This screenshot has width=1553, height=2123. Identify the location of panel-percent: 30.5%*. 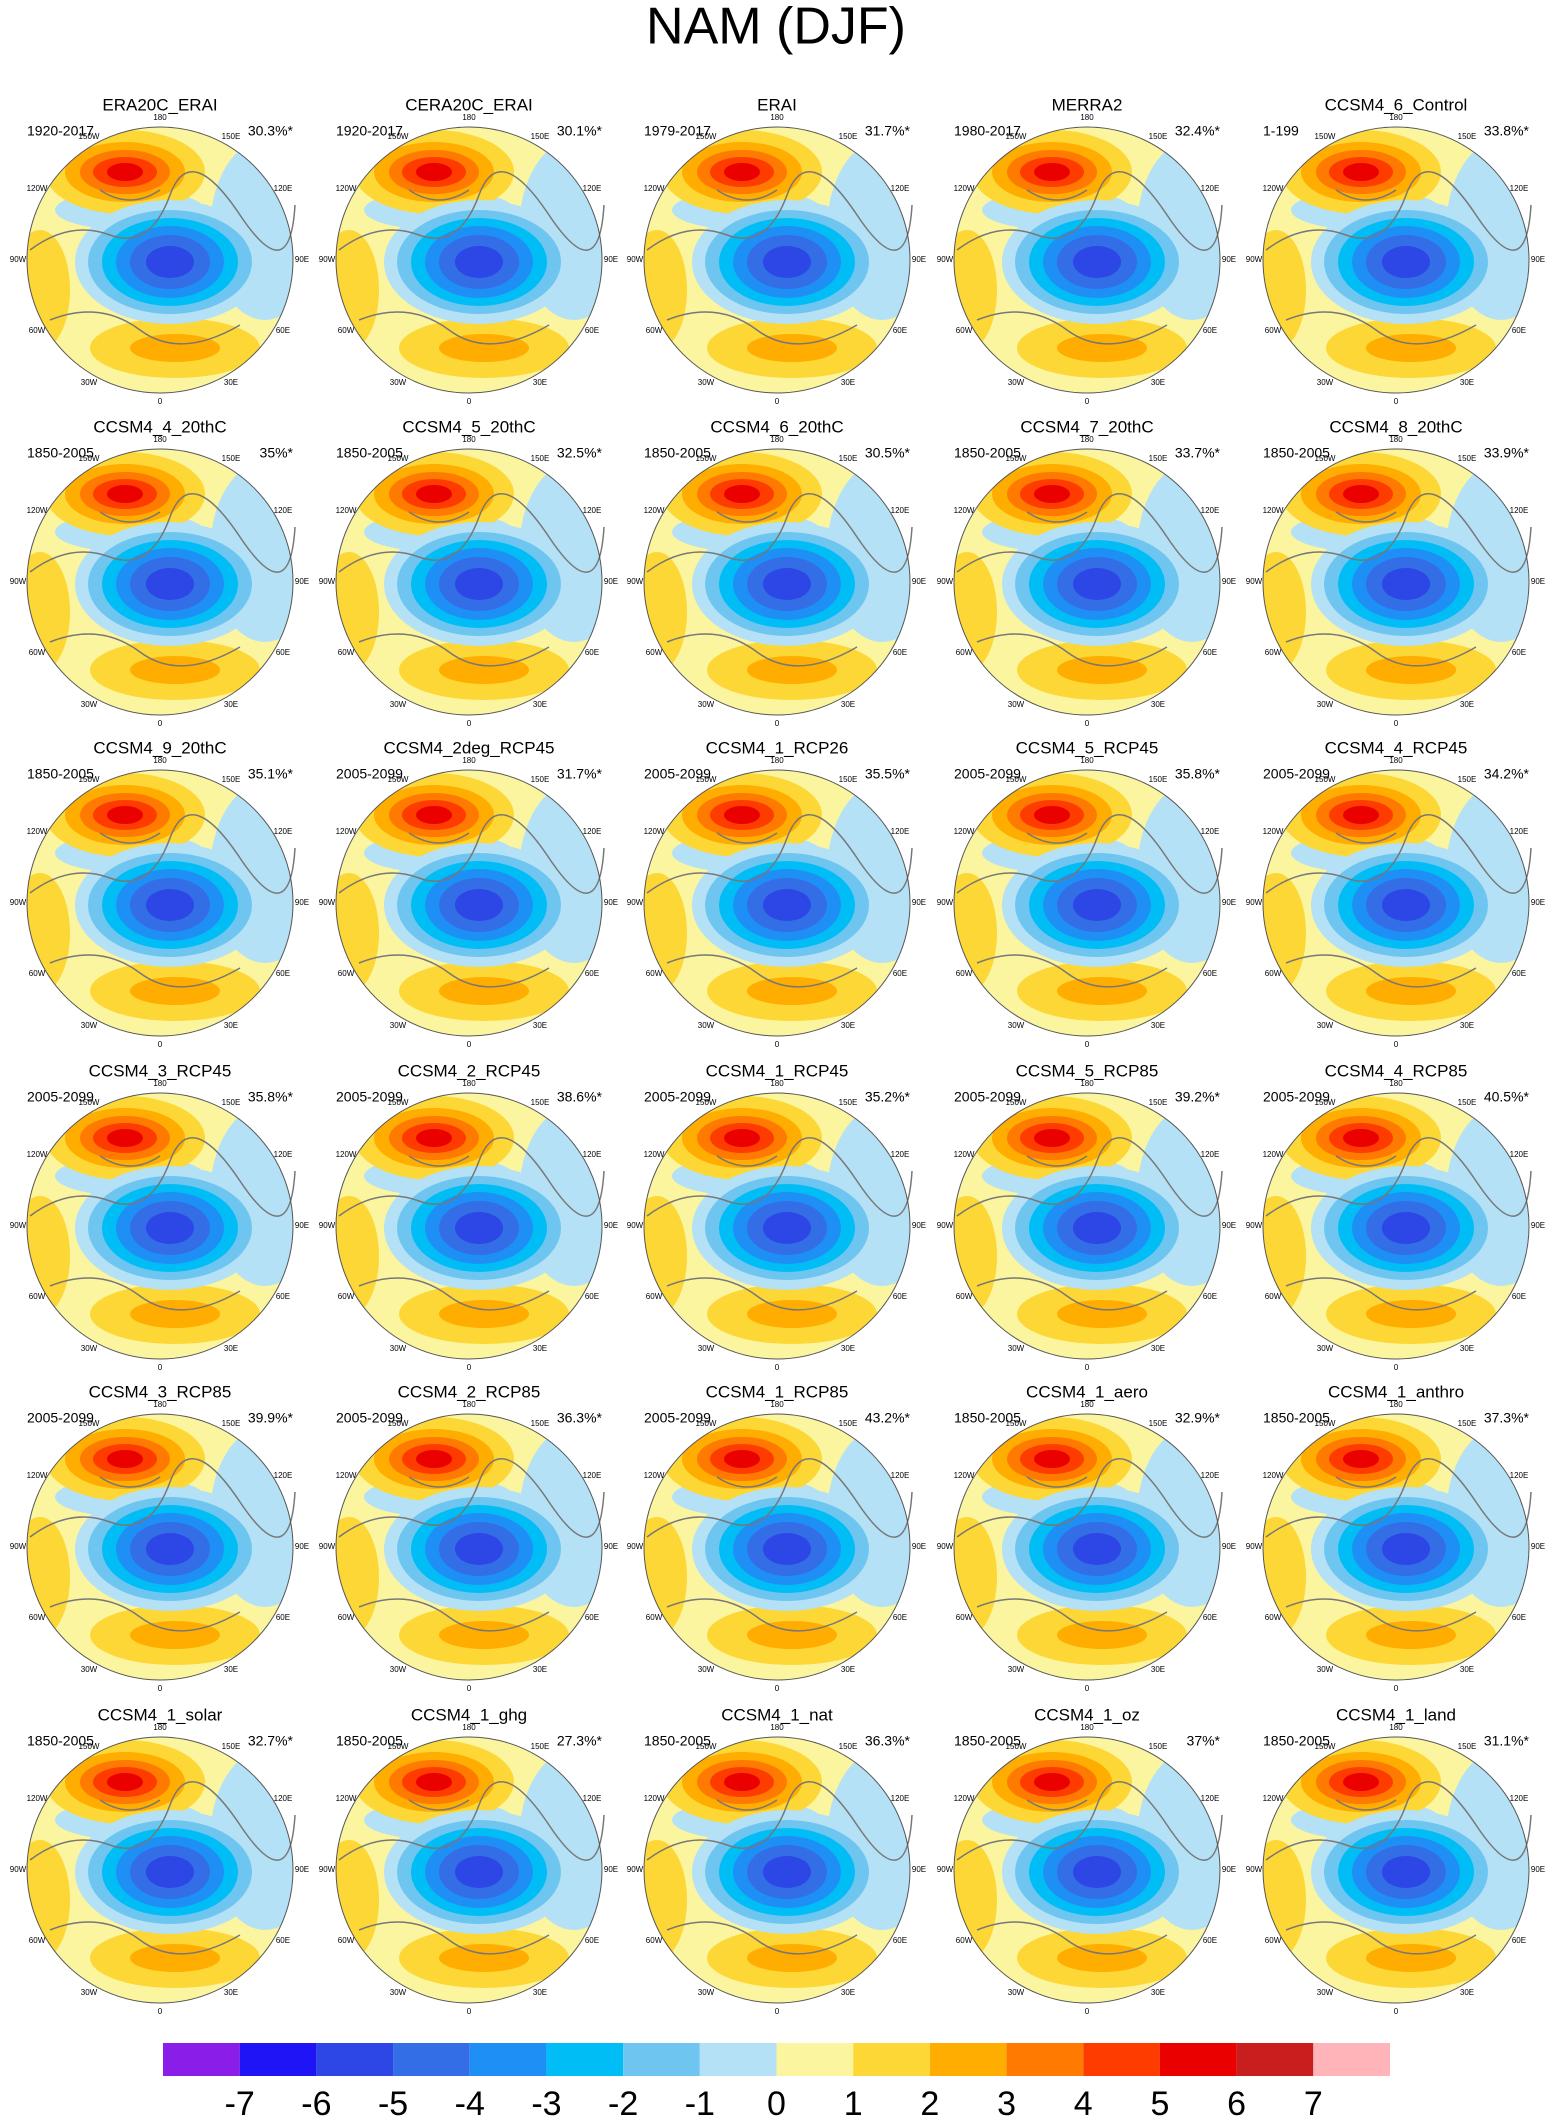
(888, 453).